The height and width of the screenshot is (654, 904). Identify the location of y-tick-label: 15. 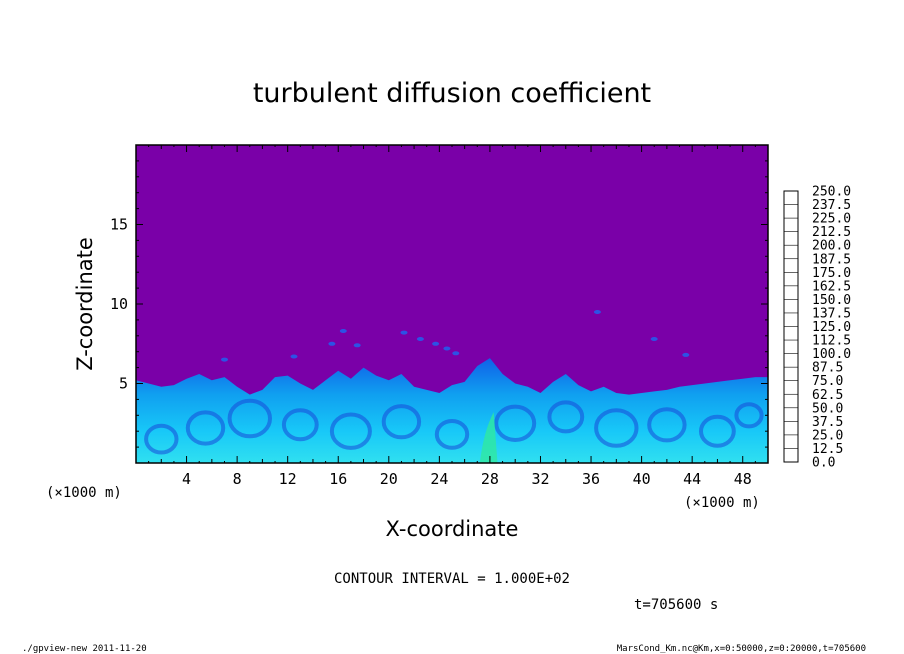
(119, 225).